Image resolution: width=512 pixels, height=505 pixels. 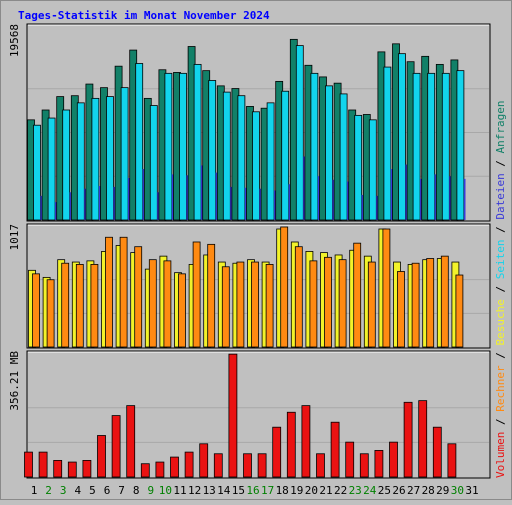 What do you see at coordinates (209, 490) in the screenshot?
I see `day-label: 13` at bounding box center [209, 490].